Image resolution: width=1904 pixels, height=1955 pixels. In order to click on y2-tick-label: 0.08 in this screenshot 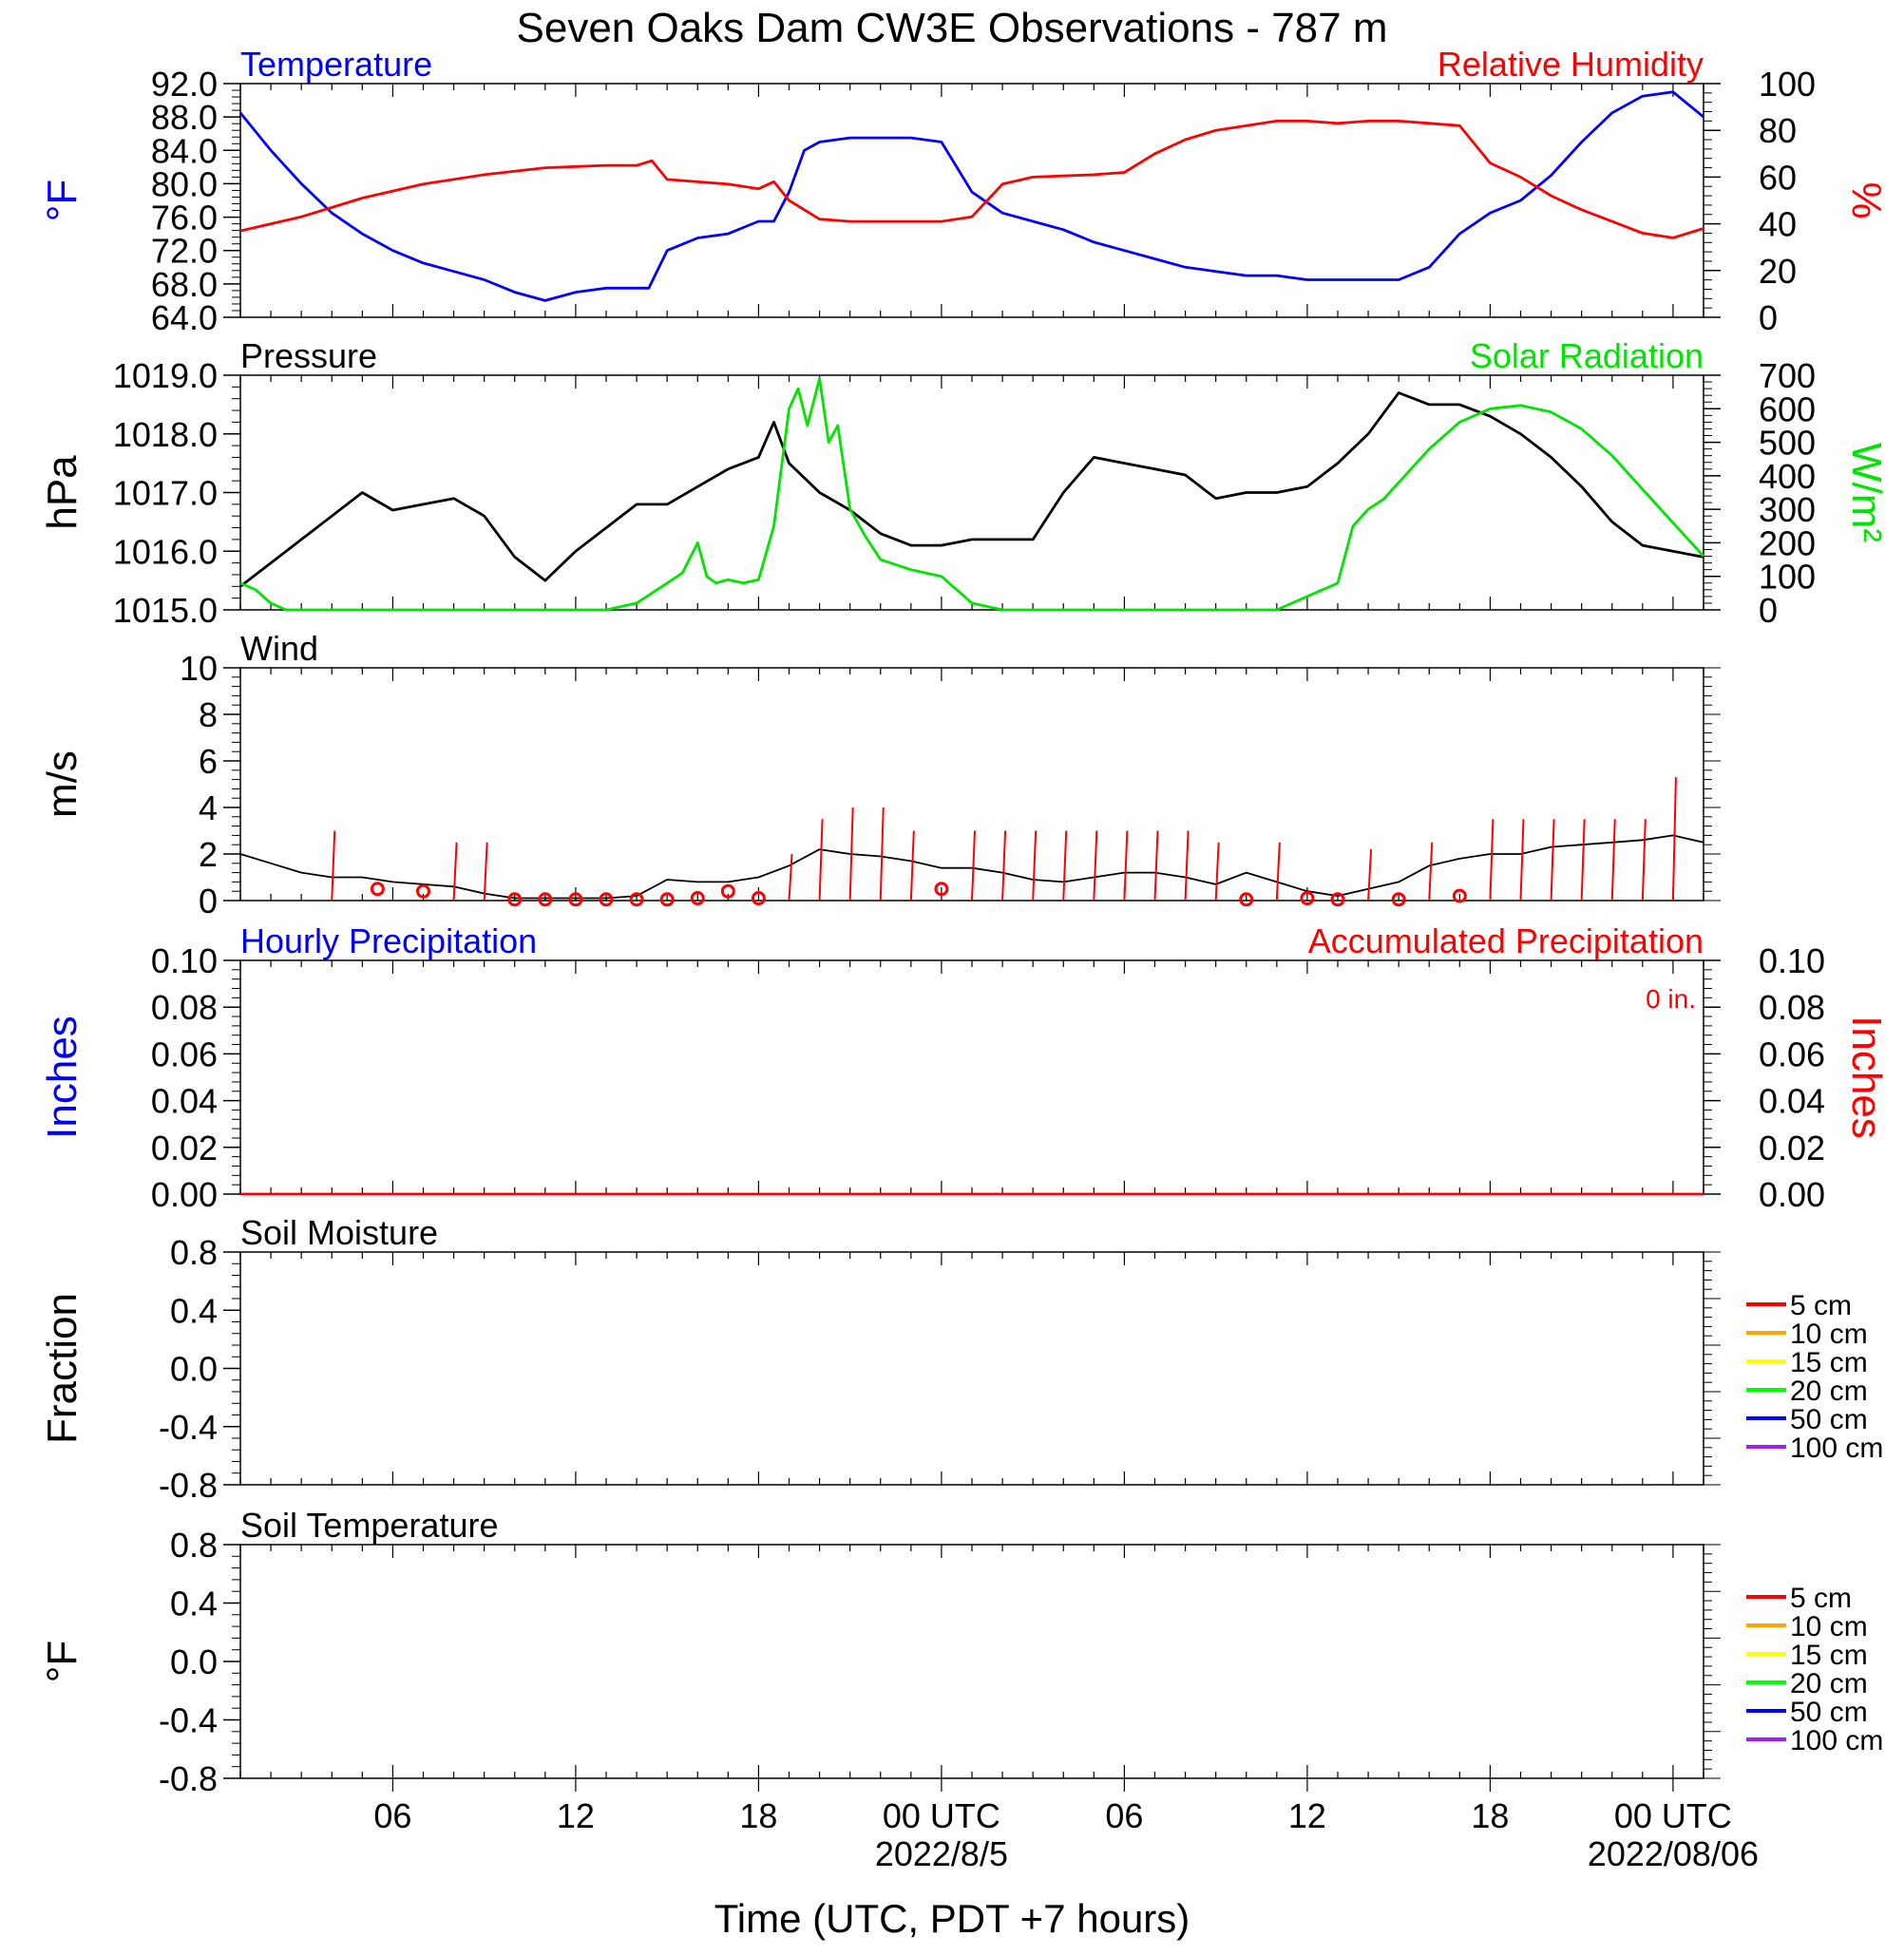, I will do `click(1792, 1007)`.